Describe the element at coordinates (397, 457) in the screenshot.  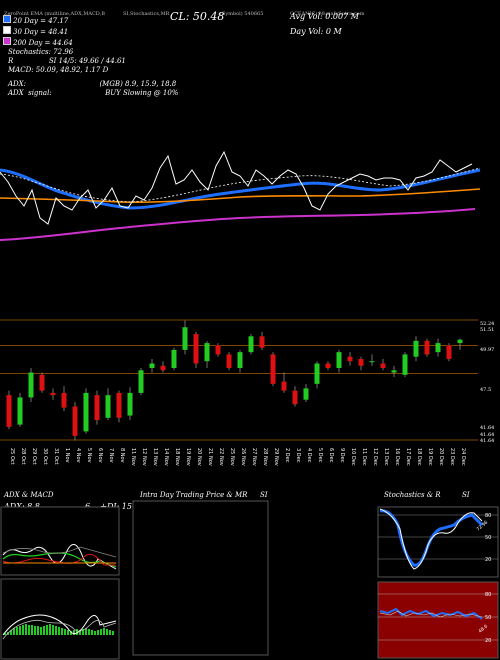
I see `date-label: 16 Dec` at that location.